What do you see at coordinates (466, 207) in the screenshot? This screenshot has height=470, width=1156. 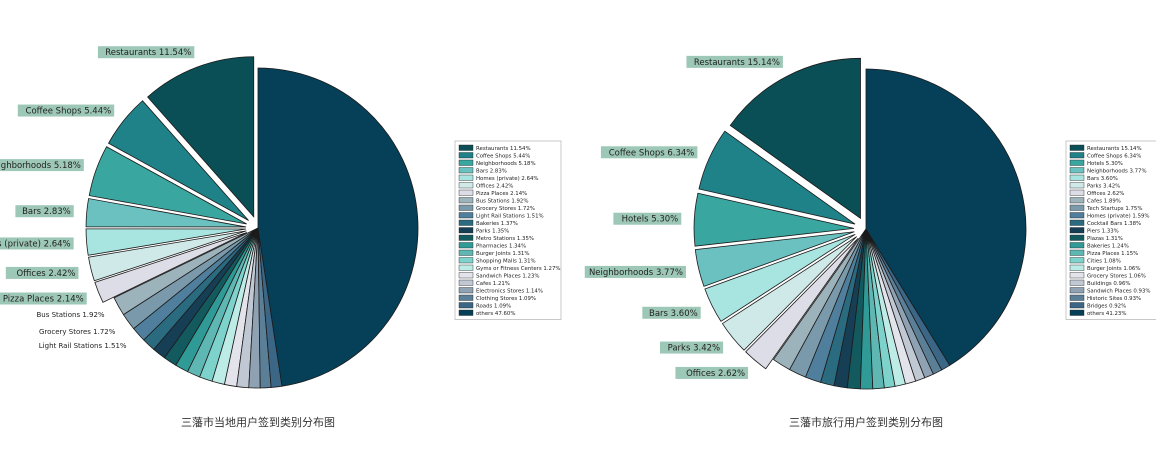 I see `legend-swatch-grocery-stores` at bounding box center [466, 207].